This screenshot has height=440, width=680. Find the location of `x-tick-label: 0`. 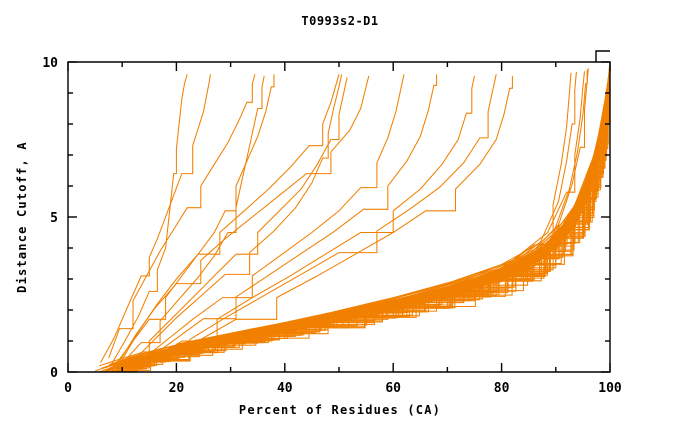

x-tick-label: 0 is located at coordinates (68, 388).